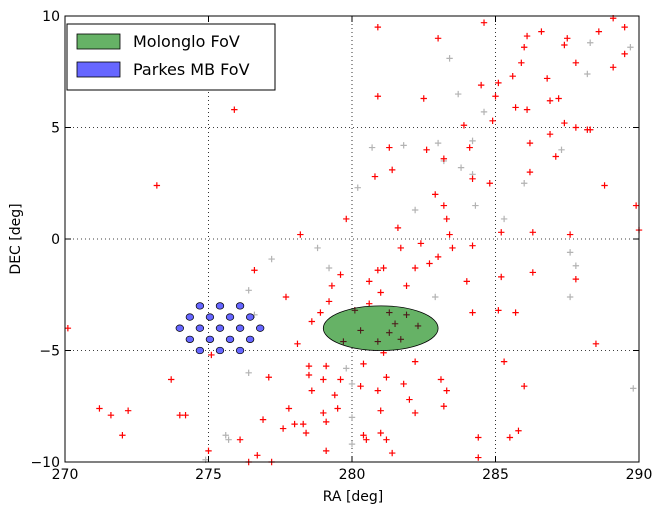 This screenshot has width=663, height=516. I want to click on legend-label-parkes: Parkes MB FoV, so click(191, 69).